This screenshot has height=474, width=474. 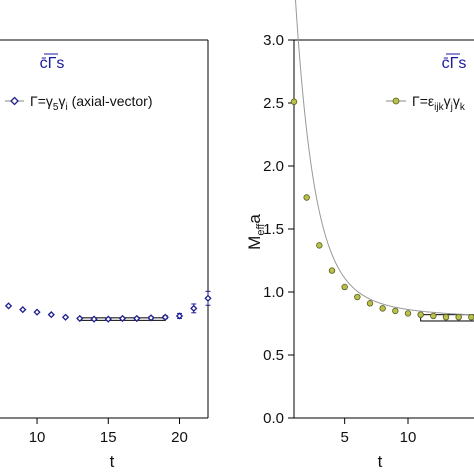 I want to click on right-y-ticks: 0.0 0.5 1.0 1.5 2.0 2.5 3.0, so click(x=278, y=229).